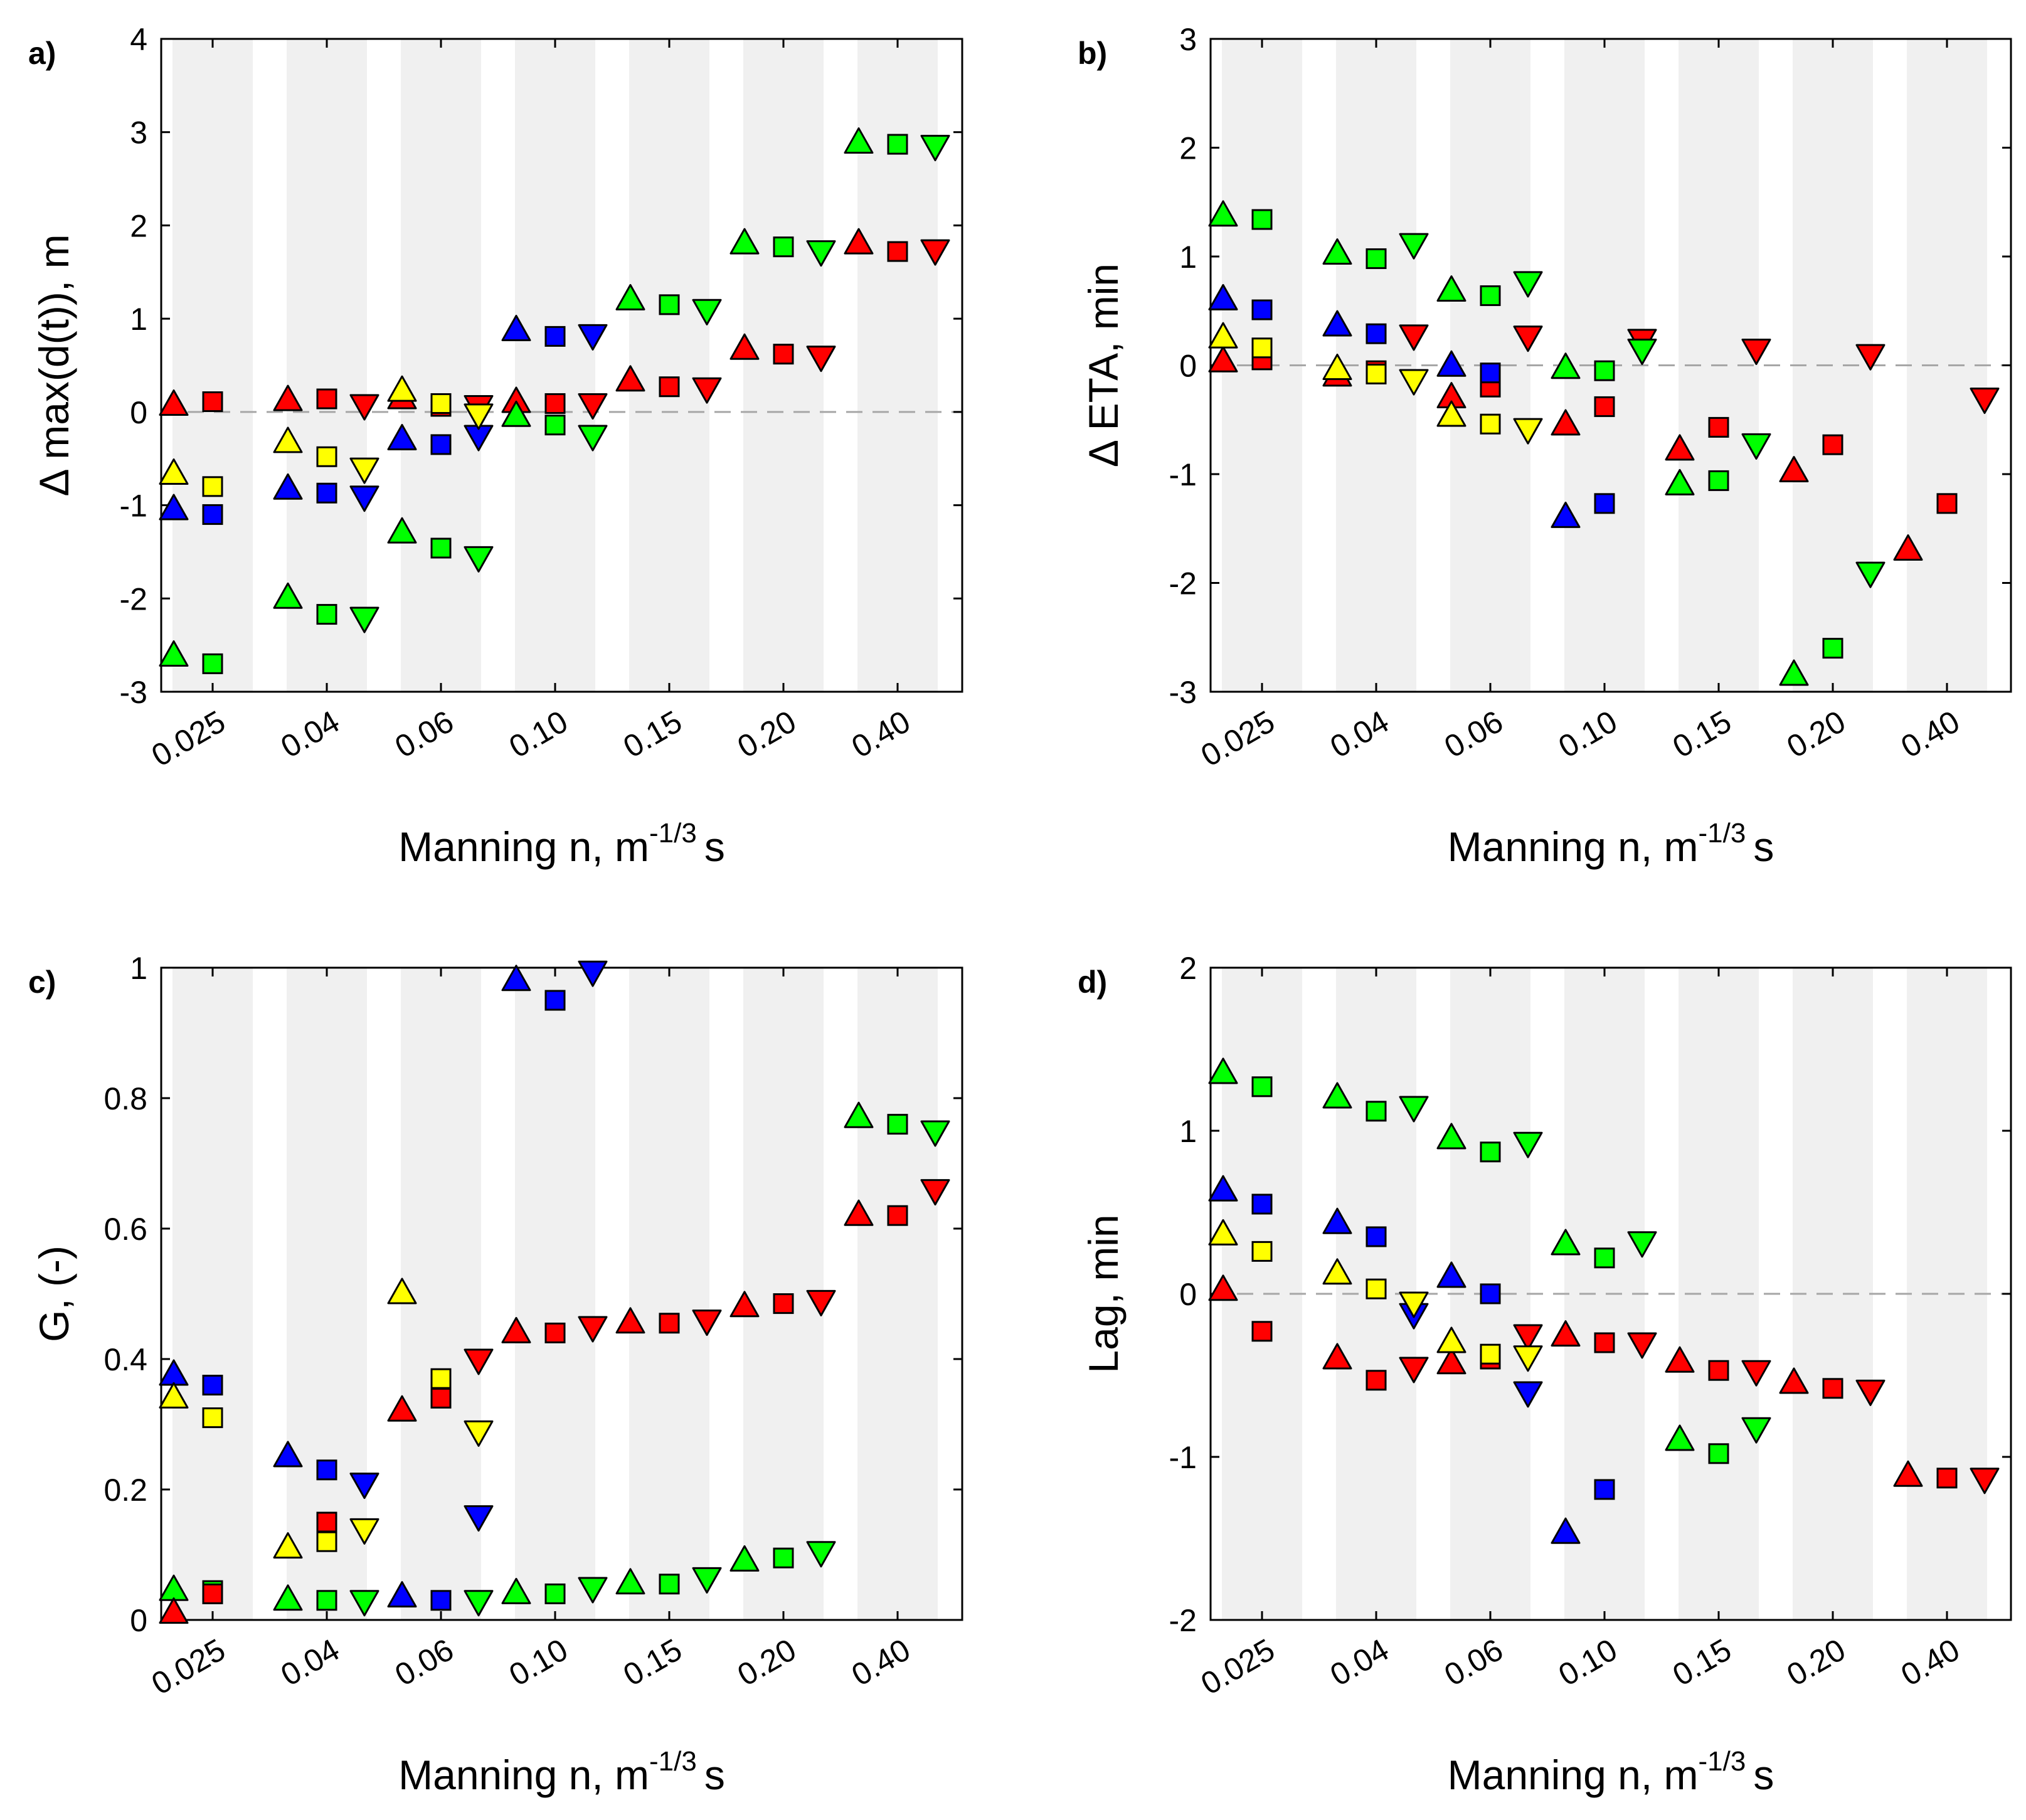 Image resolution: width=2026 pixels, height=1820 pixels. What do you see at coordinates (138, 968) in the screenshot?
I see `ytick-label-c-5: 1` at bounding box center [138, 968].